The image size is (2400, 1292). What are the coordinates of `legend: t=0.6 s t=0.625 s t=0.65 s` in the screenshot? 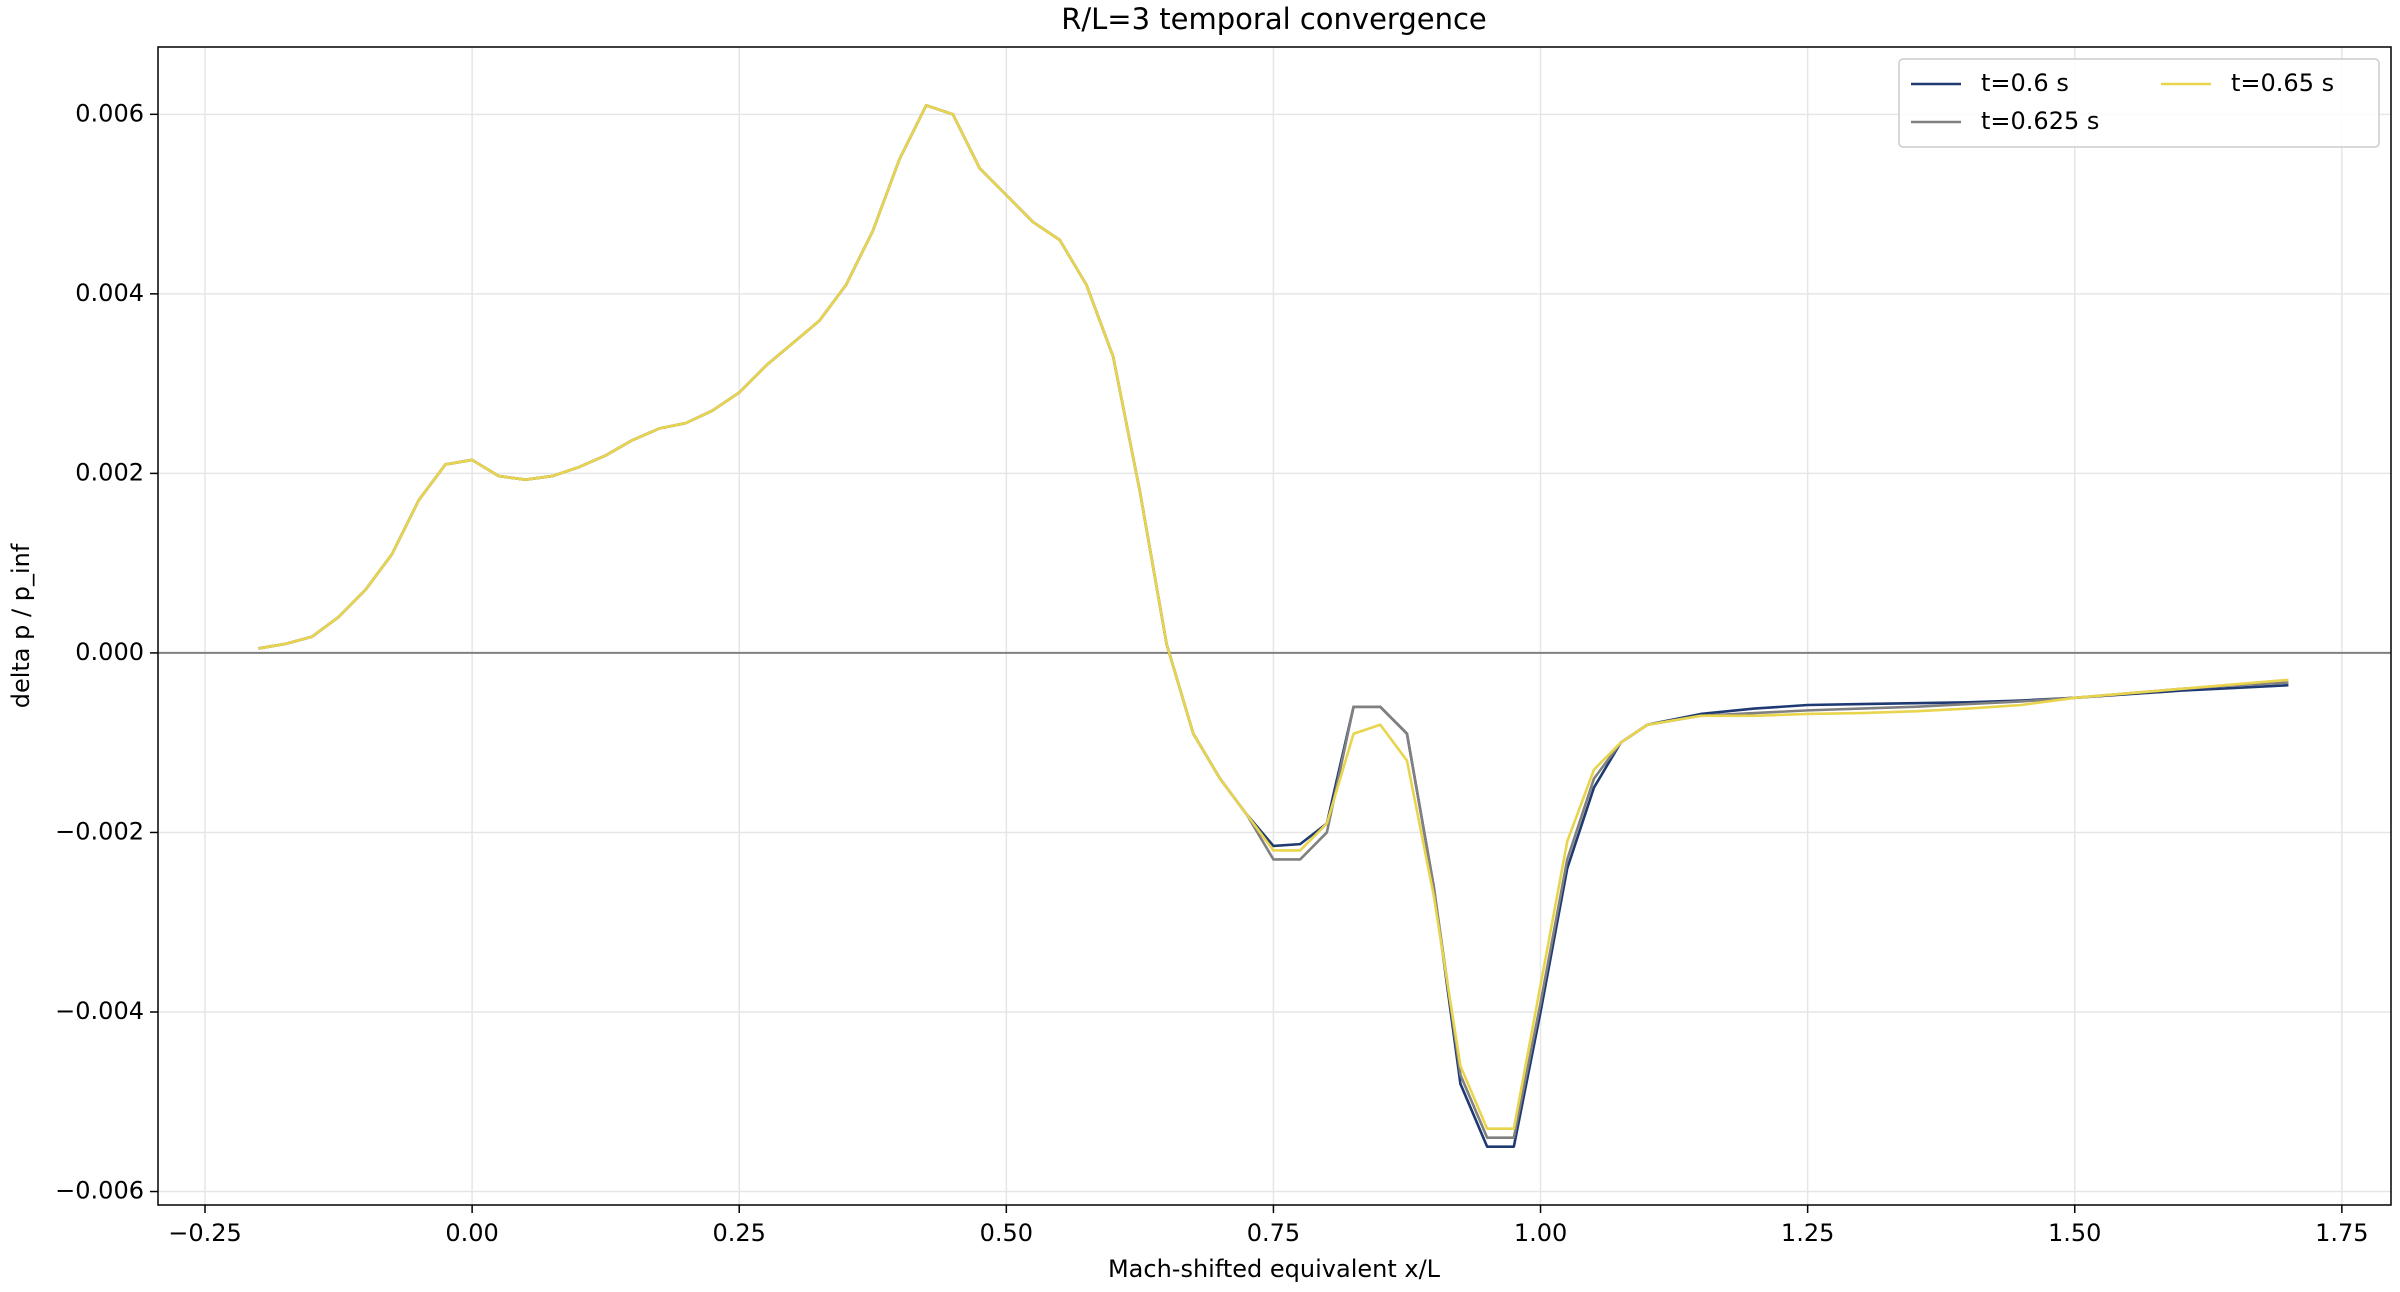 It's located at (2139, 103).